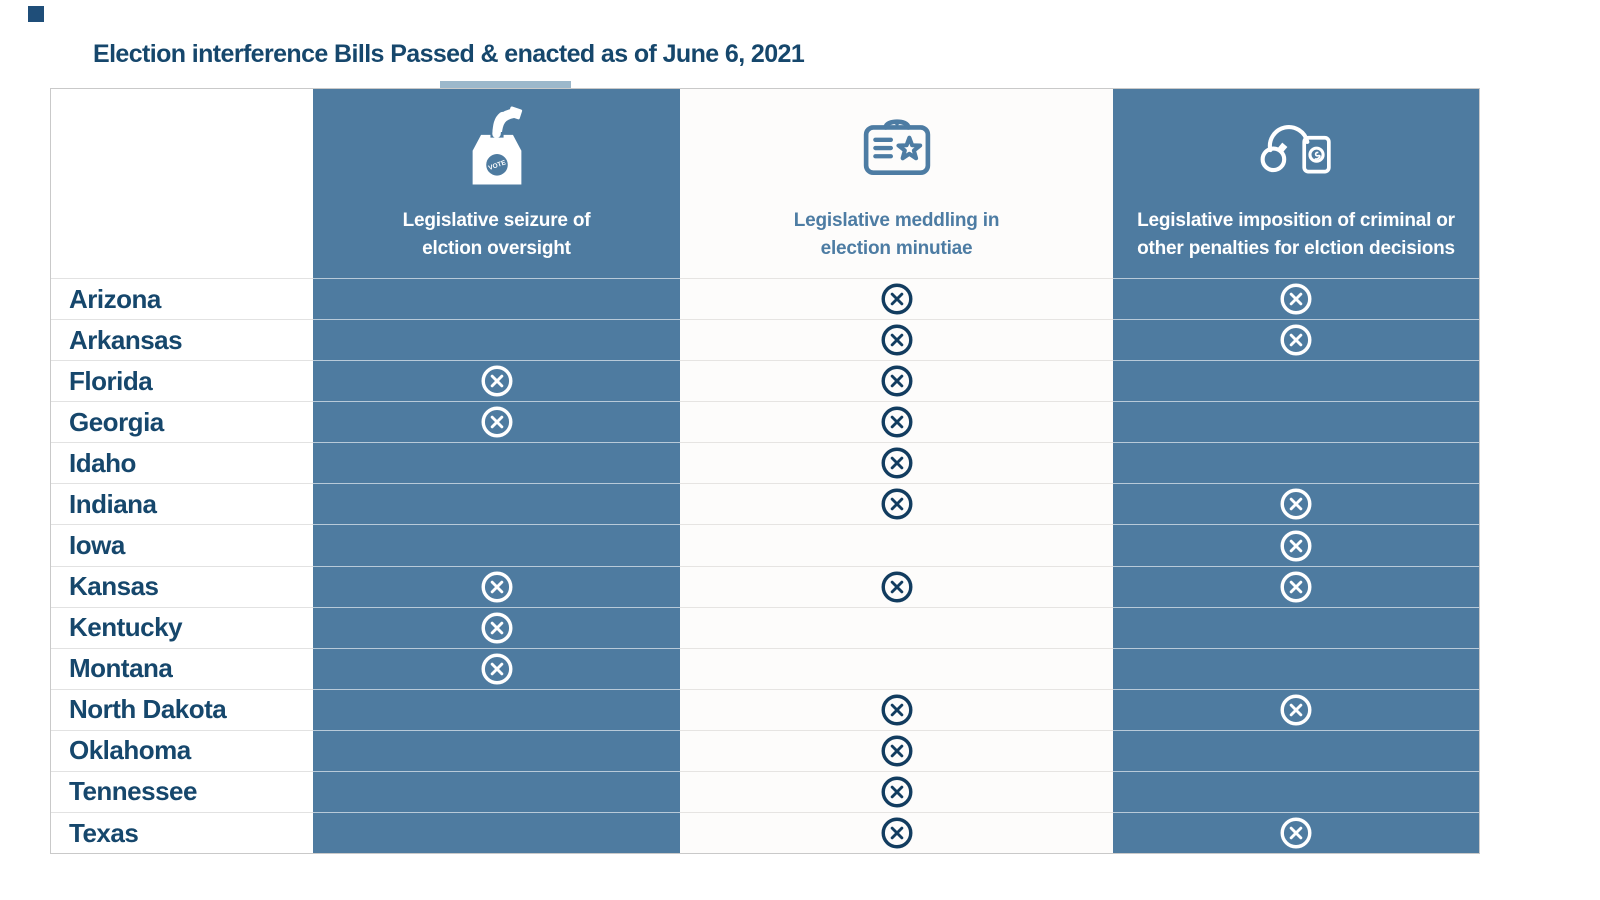 The image size is (1600, 900). I want to click on table-row: Arkansas, so click(765, 340).